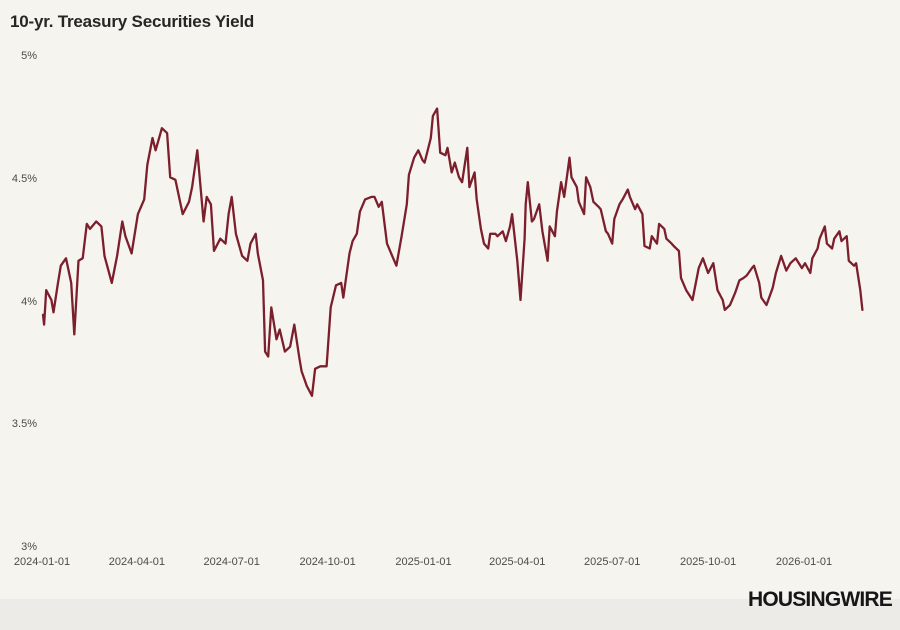 This screenshot has width=900, height=630. Describe the element at coordinates (708, 562) in the screenshot. I see `x-tick-label: 2025-10-01` at that location.